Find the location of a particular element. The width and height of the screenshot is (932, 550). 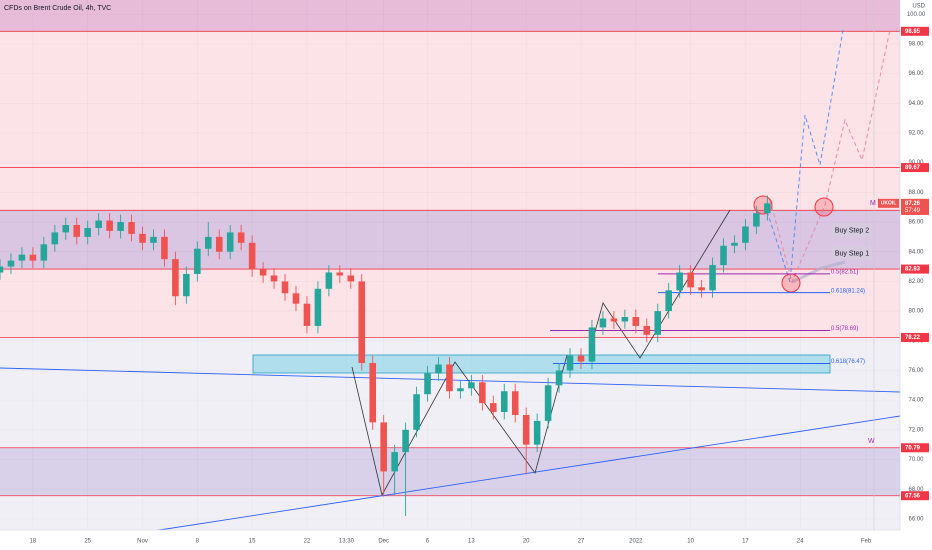

y-tick-label: 74.00 is located at coordinates (916, 401).